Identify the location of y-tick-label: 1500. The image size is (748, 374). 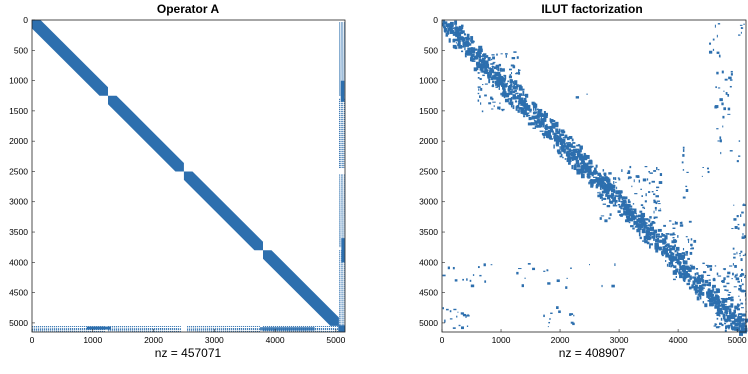
(428, 111).